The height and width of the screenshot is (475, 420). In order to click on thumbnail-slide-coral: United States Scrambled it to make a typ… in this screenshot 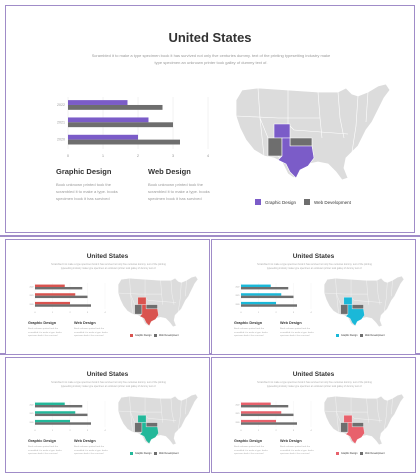, I will do `click(313, 415)`.